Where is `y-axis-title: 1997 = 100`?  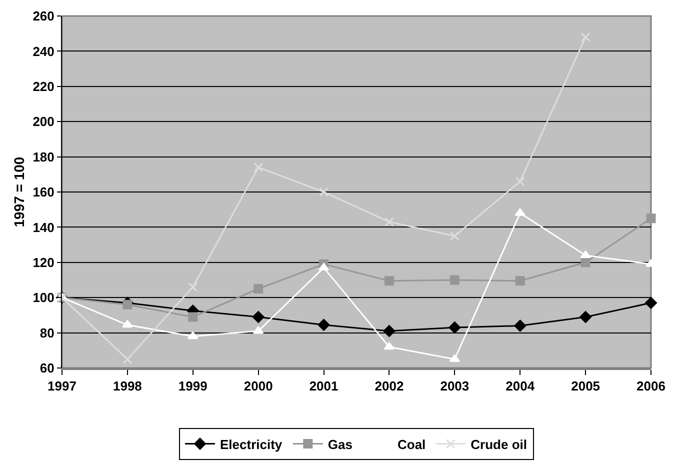
y-axis-title: 1997 = 100 is located at coordinates (19, 192).